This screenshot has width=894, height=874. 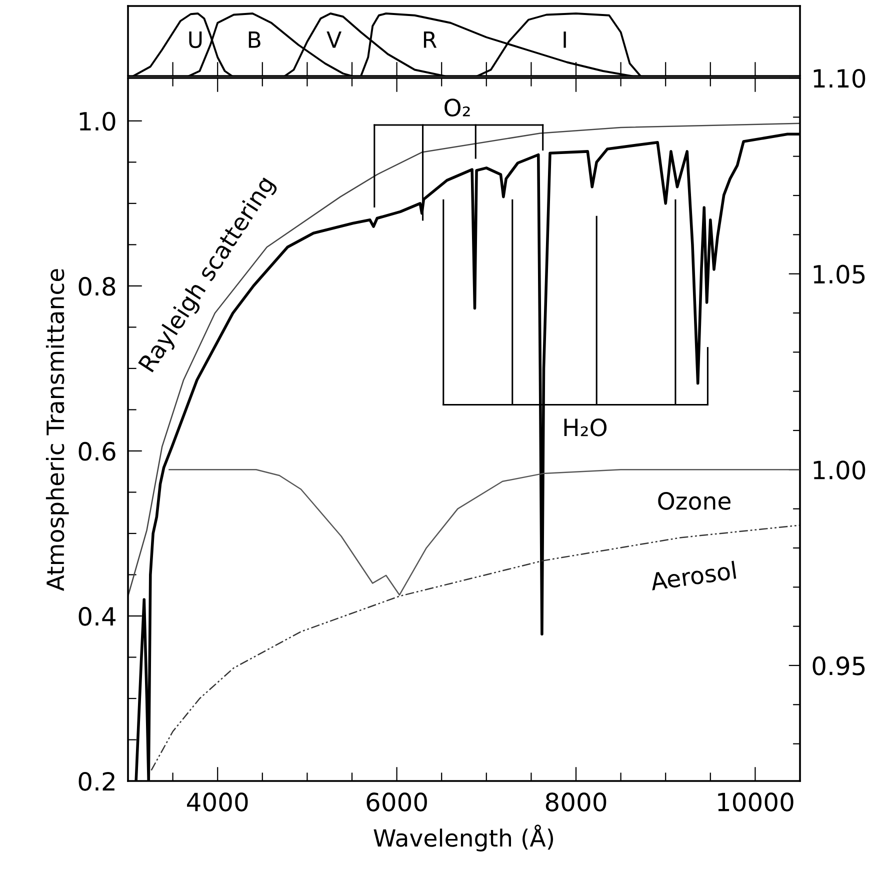 What do you see at coordinates (457, 107) in the screenshot?
I see `annotation: O₂` at bounding box center [457, 107].